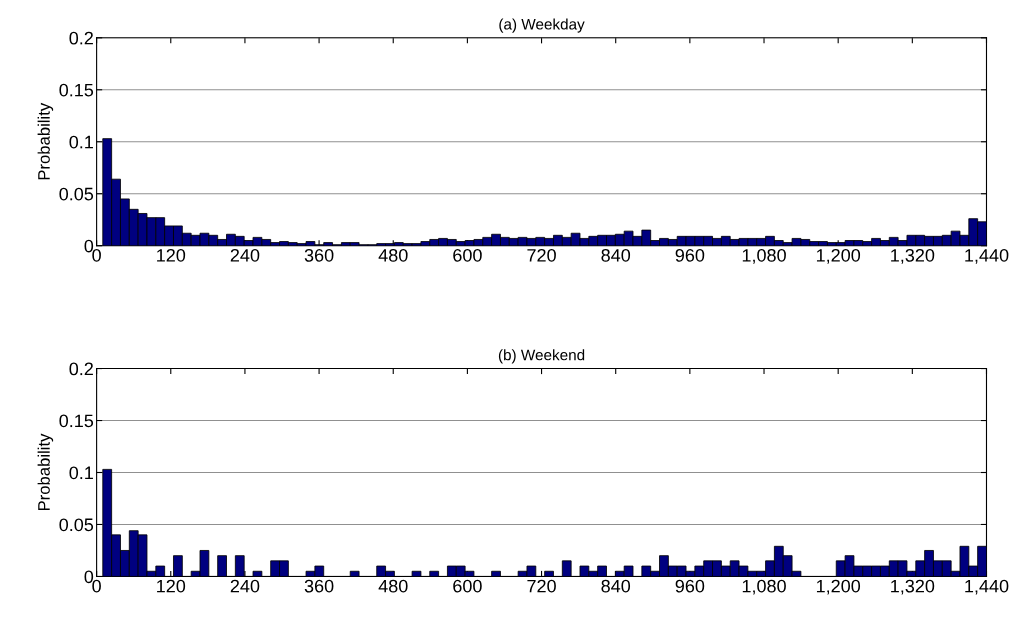 The width and height of the screenshot is (1017, 630). What do you see at coordinates (541, 356) in the screenshot?
I see `chart-title: (b) Weekend` at bounding box center [541, 356].